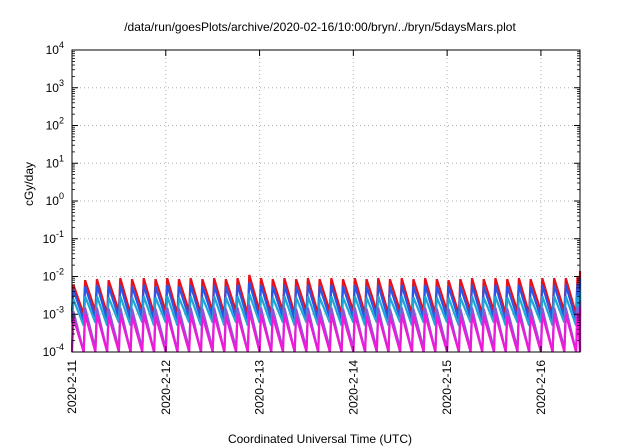 The image size is (640, 448). What do you see at coordinates (166, 387) in the screenshot?
I see `x-tick-label: 2020-2-12` at bounding box center [166, 387].